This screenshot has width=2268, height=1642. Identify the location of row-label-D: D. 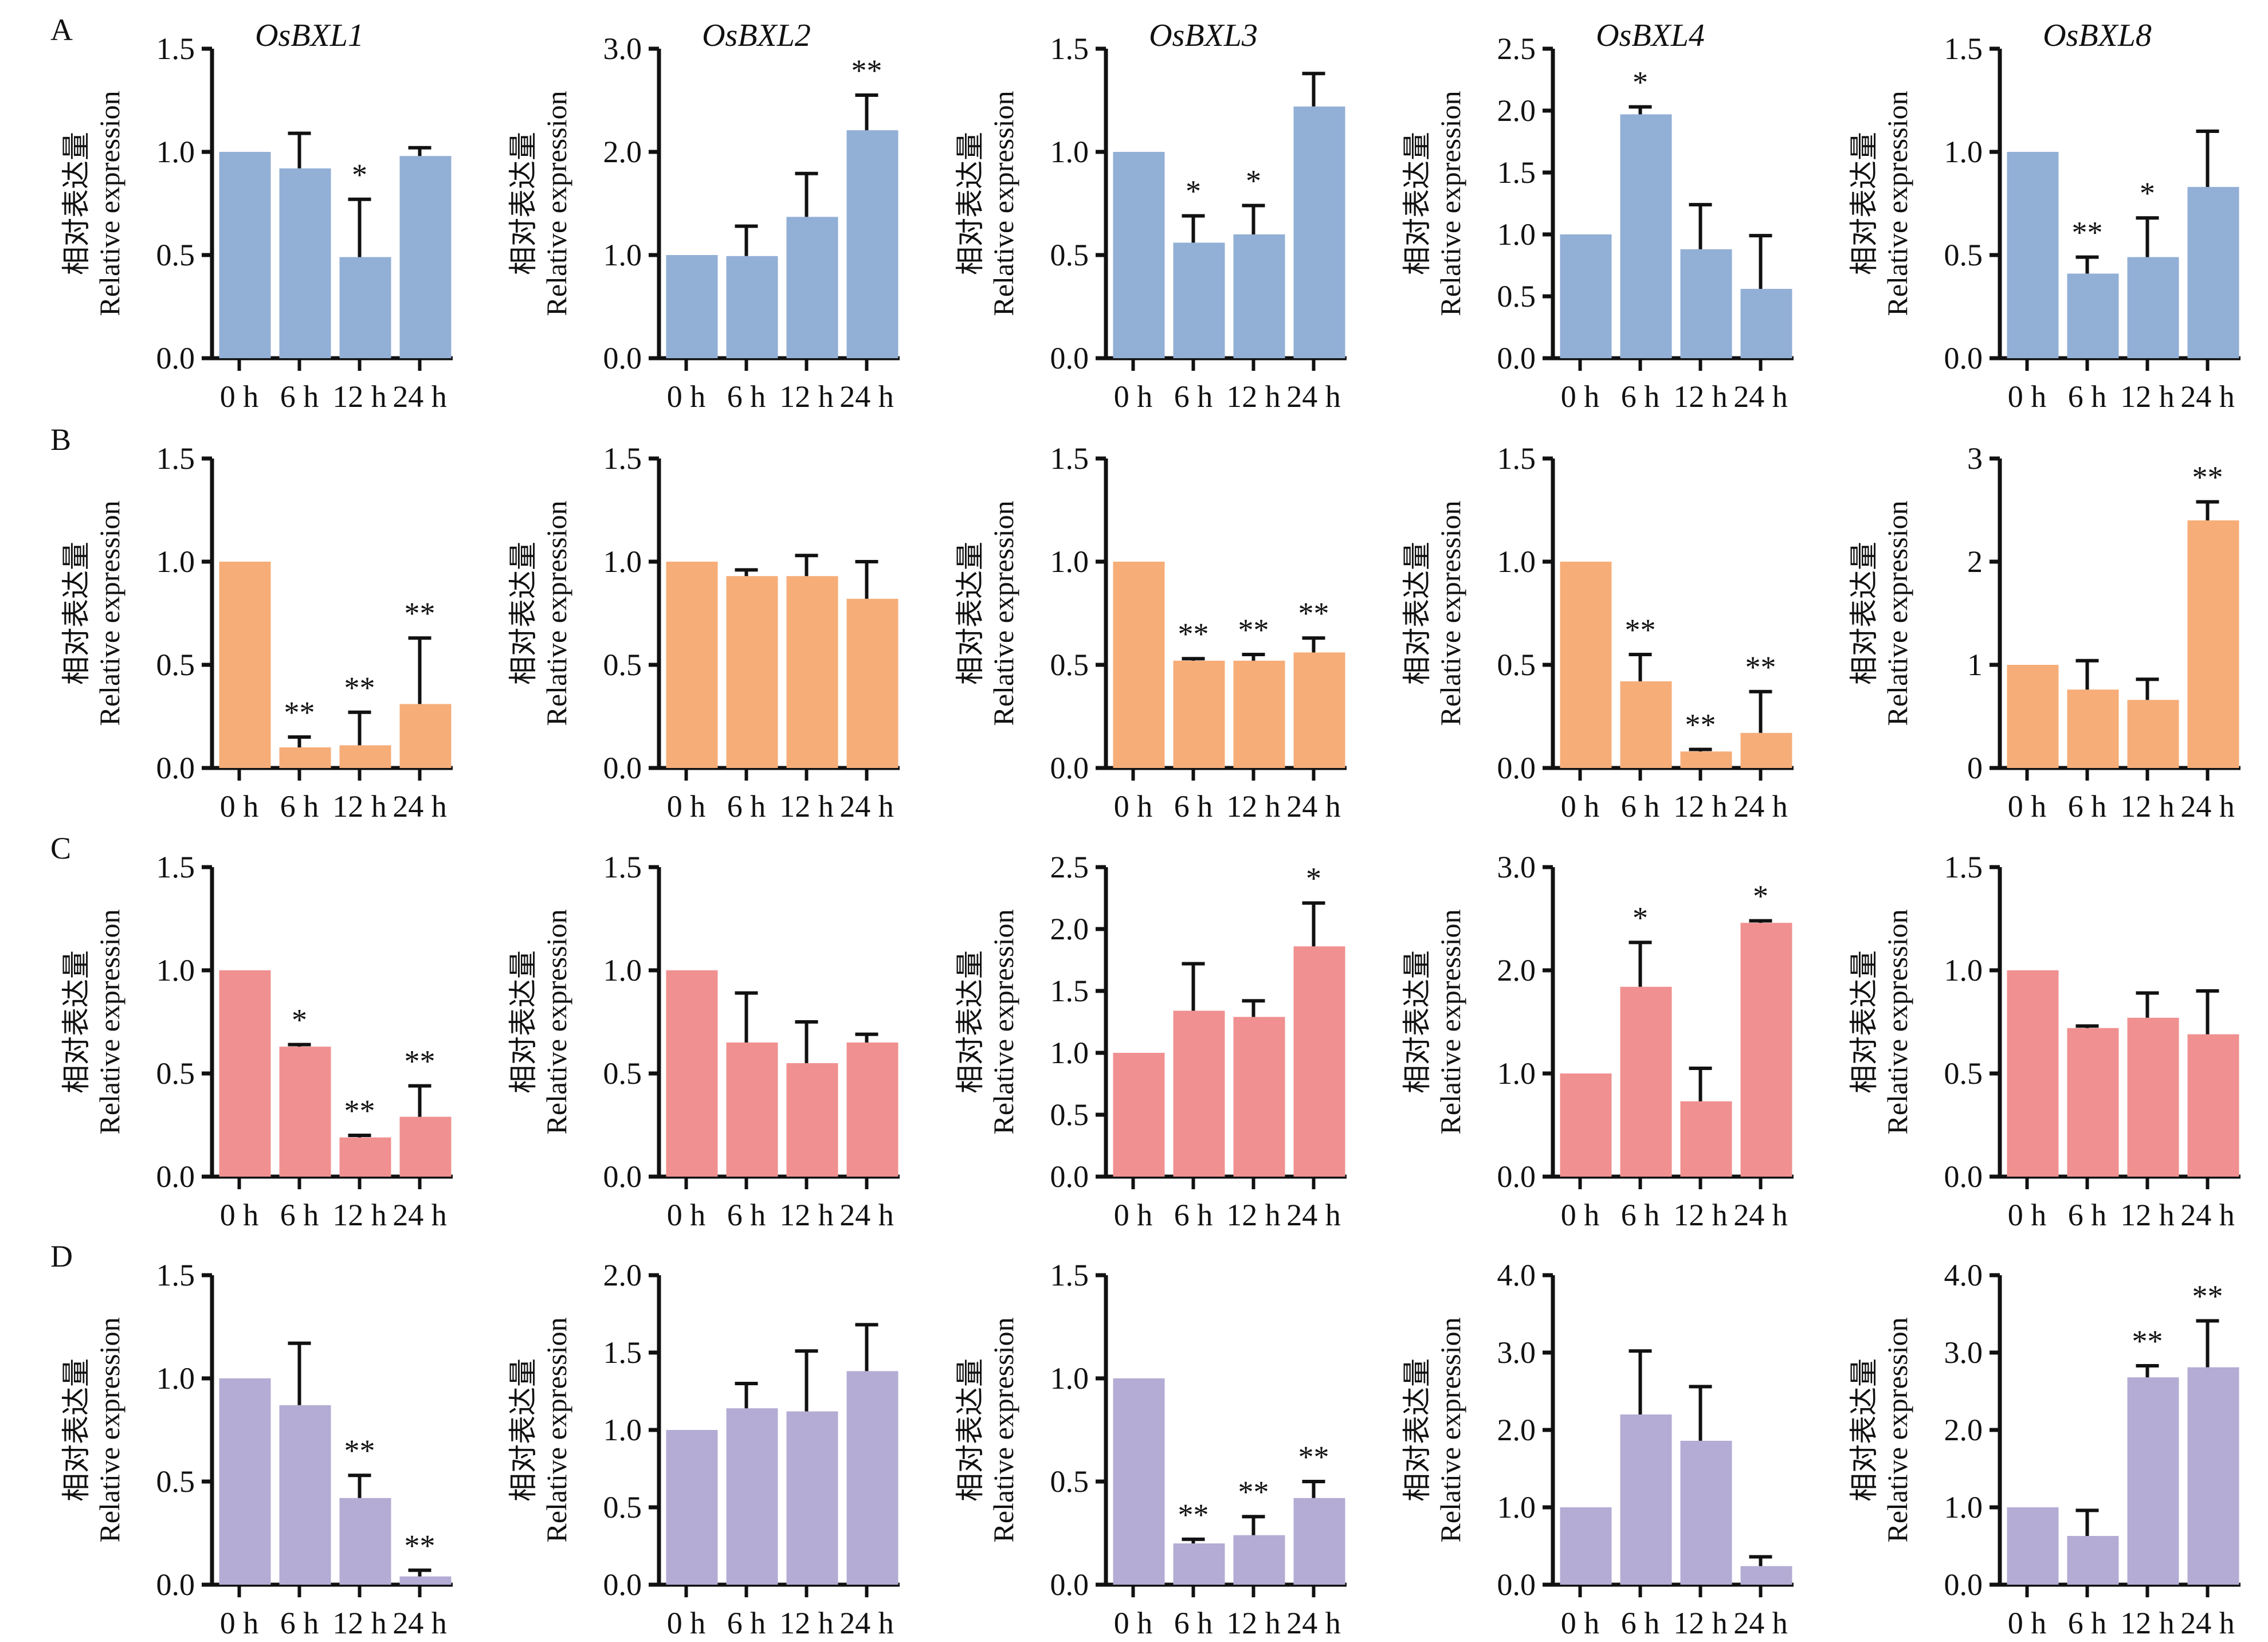
(61, 1256).